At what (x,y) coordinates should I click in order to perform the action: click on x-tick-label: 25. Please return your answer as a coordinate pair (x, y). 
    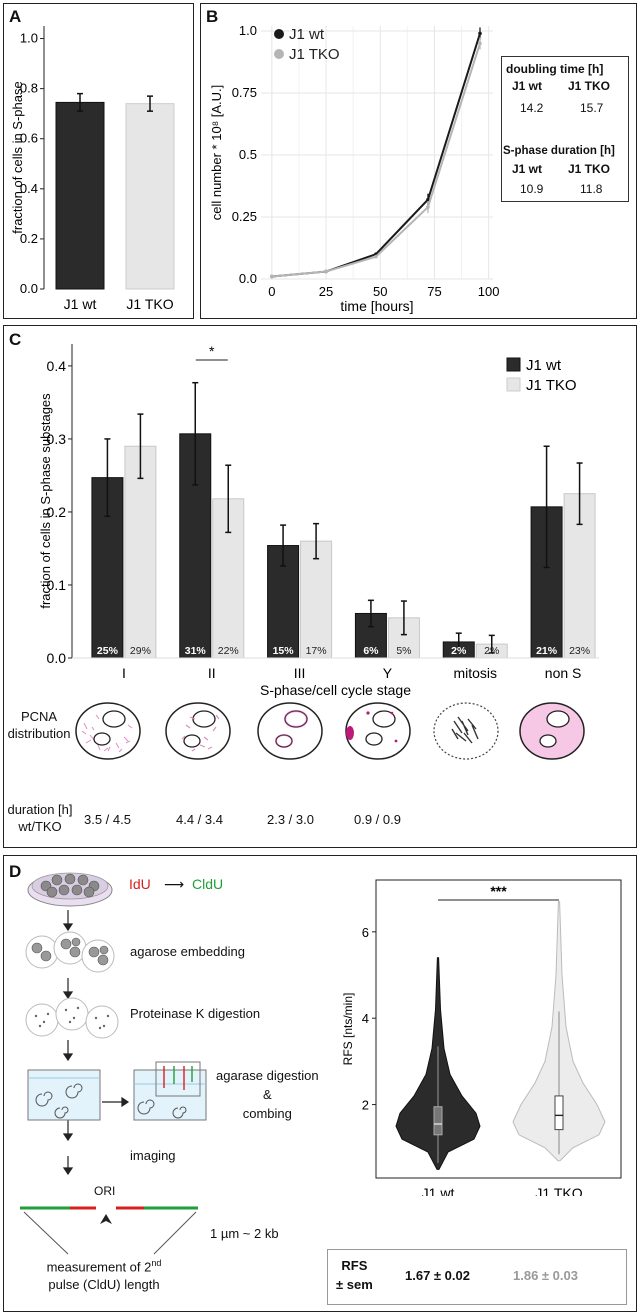
    Looking at the image, I should click on (326, 291).